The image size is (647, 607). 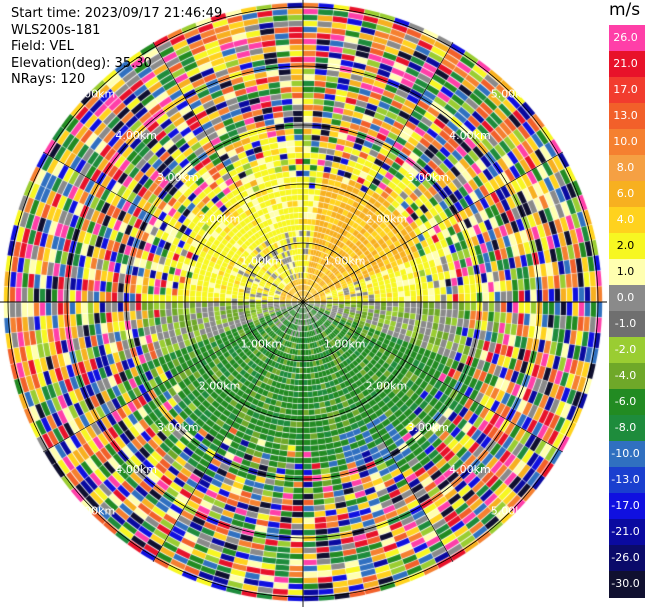 I want to click on colorbar-label: 26.0, so click(x=625, y=37).